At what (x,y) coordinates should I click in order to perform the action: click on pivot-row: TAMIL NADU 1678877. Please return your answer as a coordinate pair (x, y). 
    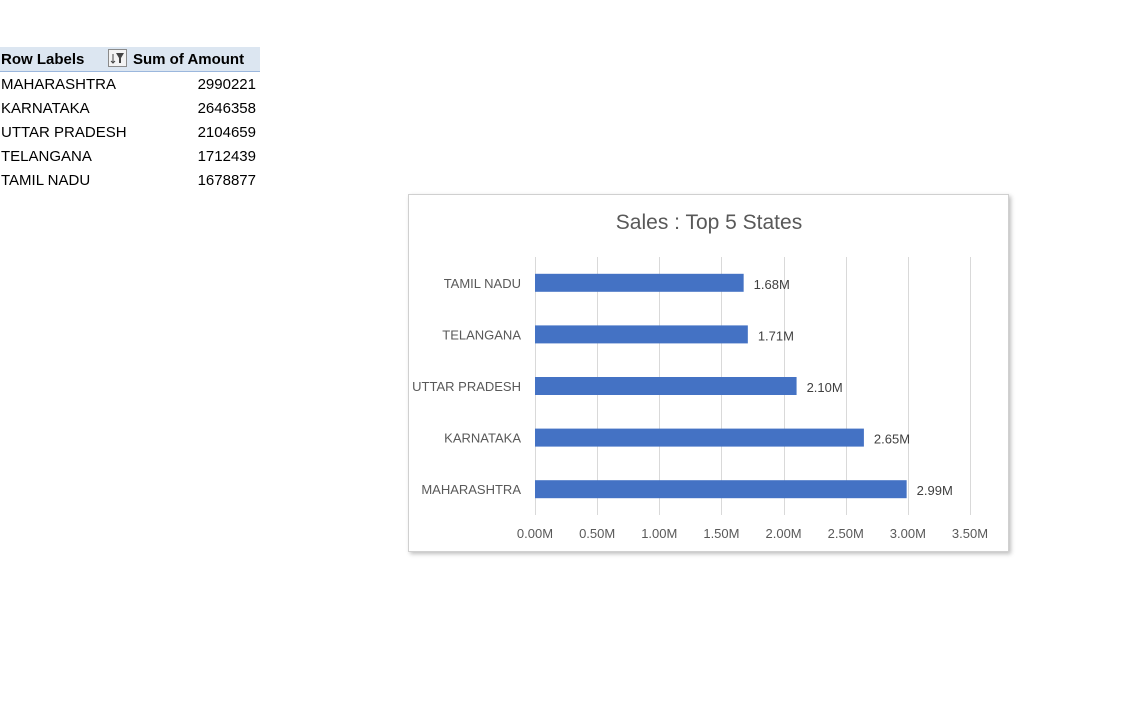
    Looking at the image, I should click on (130, 180).